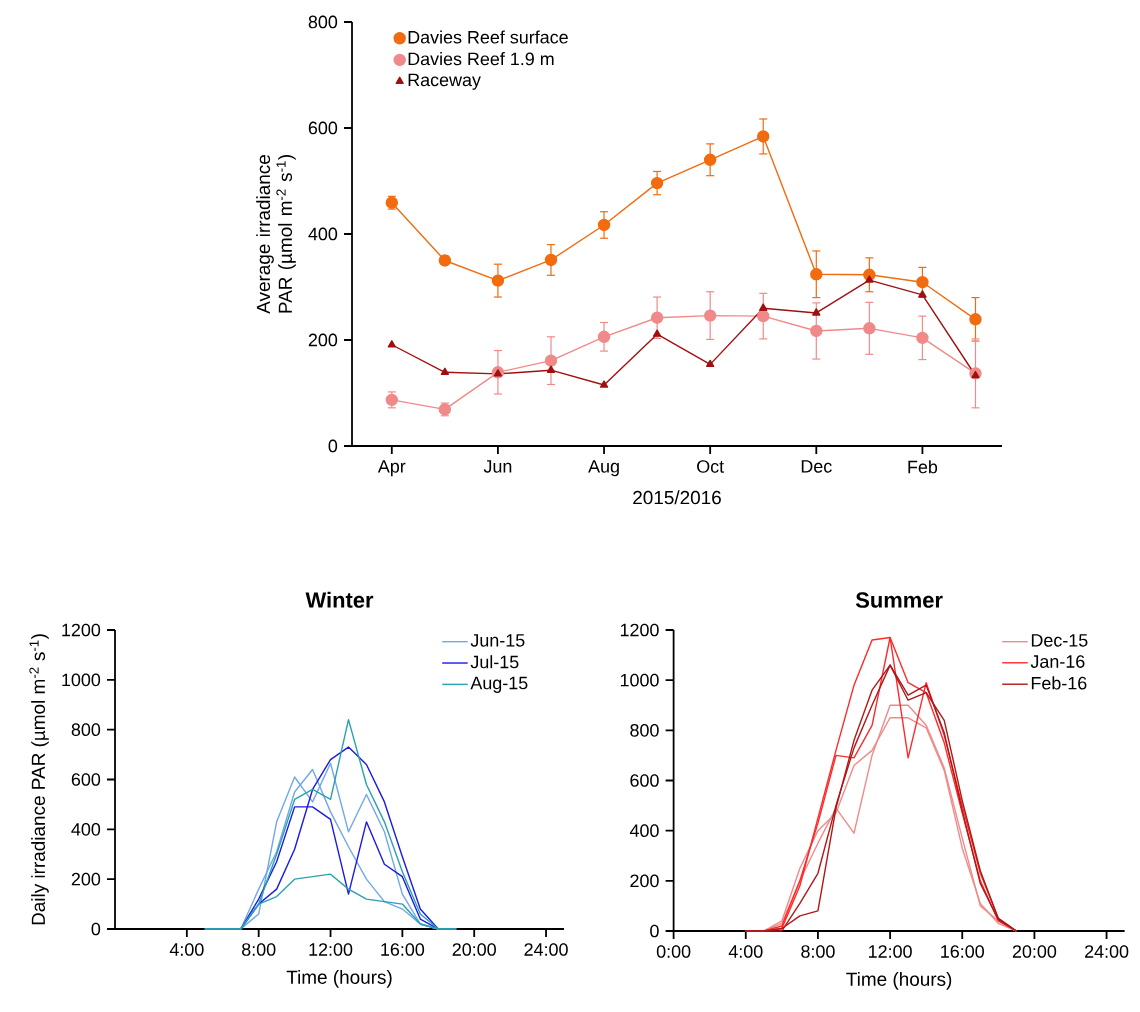 The height and width of the screenshot is (1012, 1140). What do you see at coordinates (497, 640) in the screenshot?
I see `legend-label: Jun-15` at bounding box center [497, 640].